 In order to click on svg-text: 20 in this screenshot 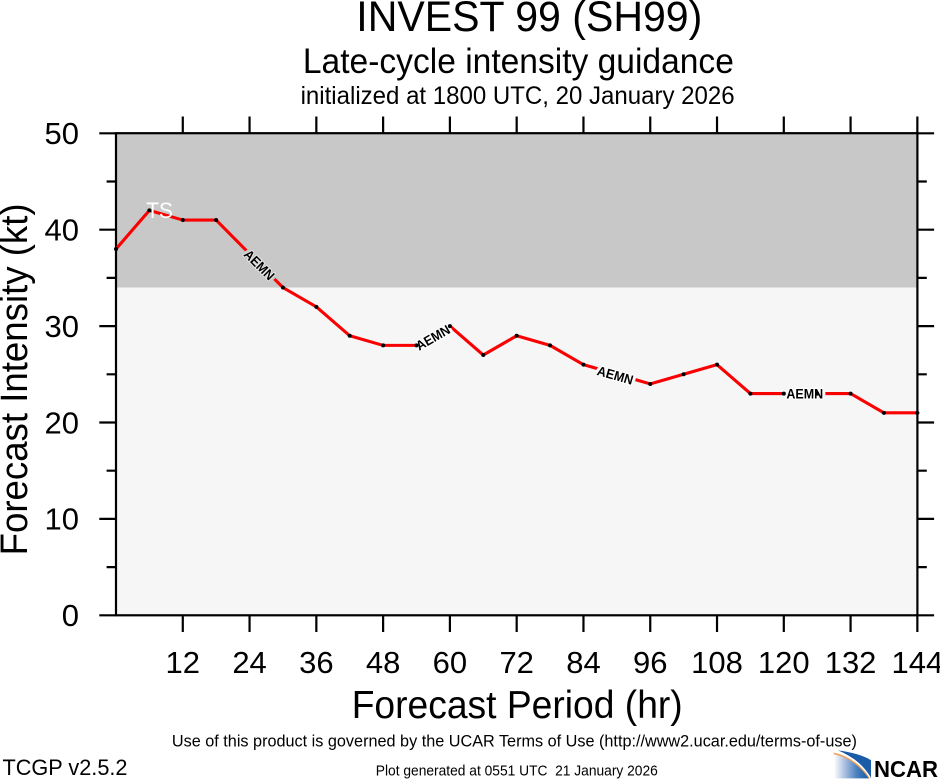, I will do `click(62, 422)`.